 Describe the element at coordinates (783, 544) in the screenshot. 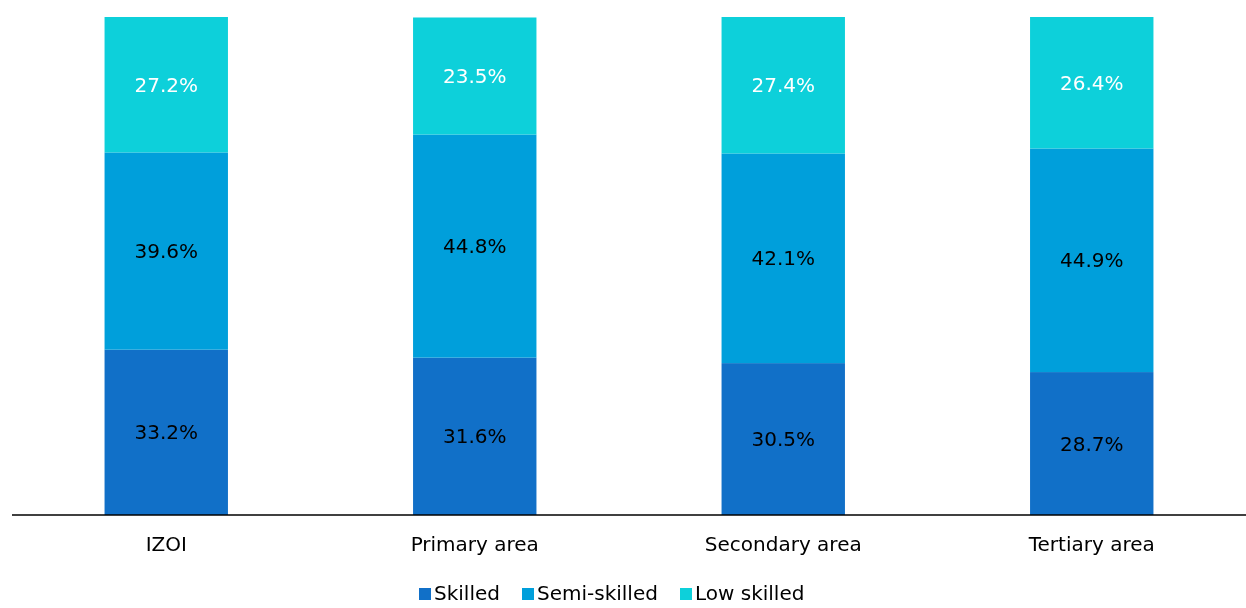

I see `x-tick-label: Secondary area` at that location.